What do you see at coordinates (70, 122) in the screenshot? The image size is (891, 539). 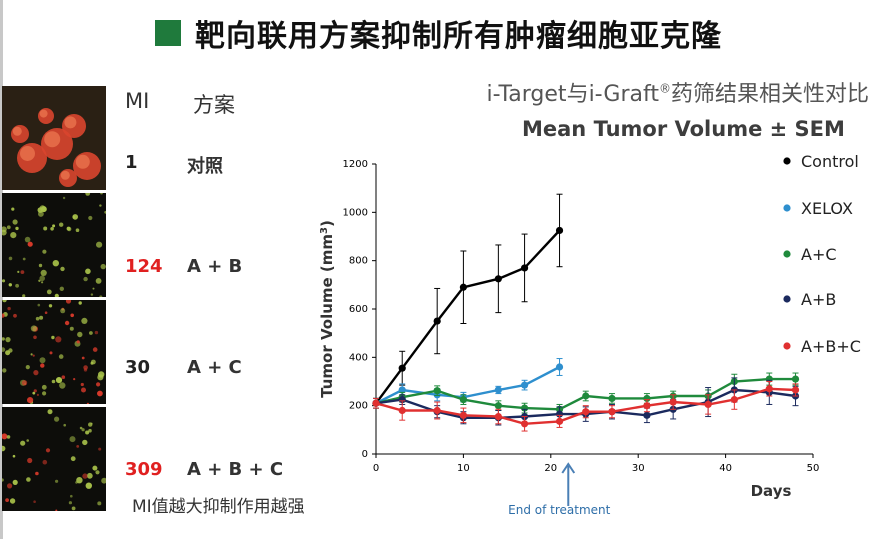 I see `cell-highlight` at bounding box center [70, 122].